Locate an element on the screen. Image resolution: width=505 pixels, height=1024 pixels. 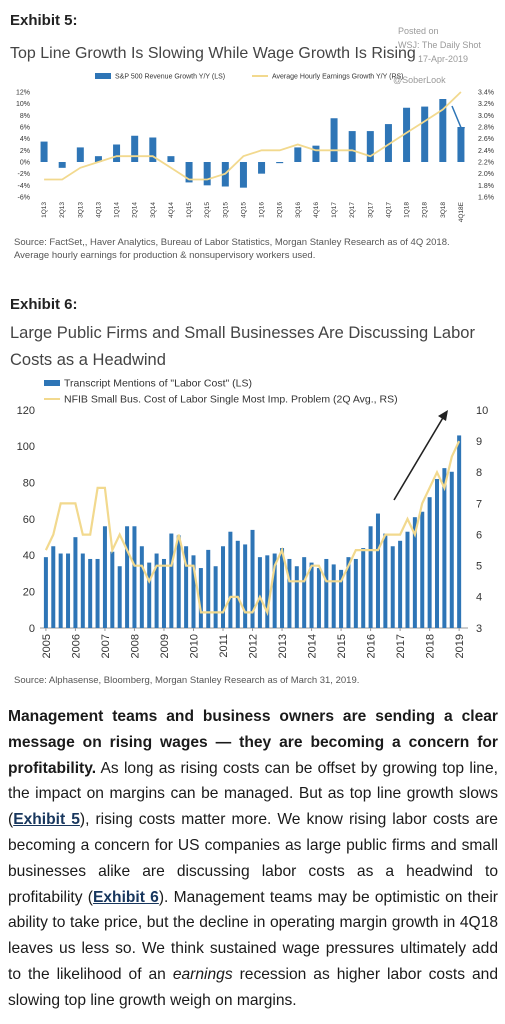
y-tick-label: -4% is located at coordinates (24, 186).